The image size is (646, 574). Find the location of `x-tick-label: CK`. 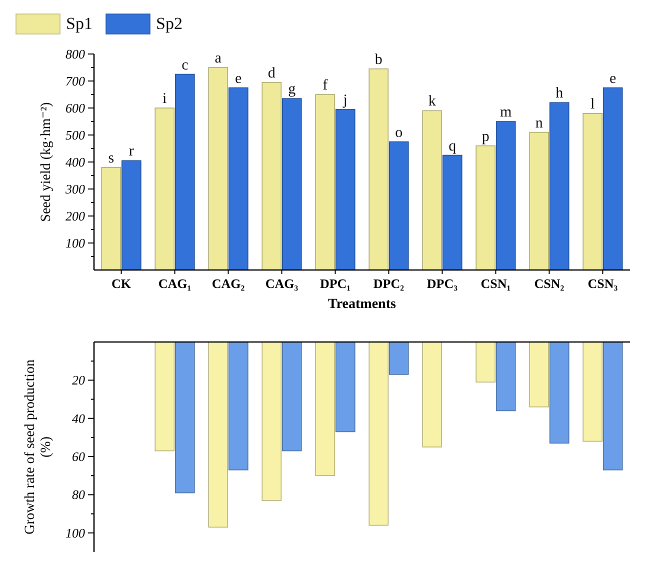

x-tick-label: CK is located at coordinates (122, 283).